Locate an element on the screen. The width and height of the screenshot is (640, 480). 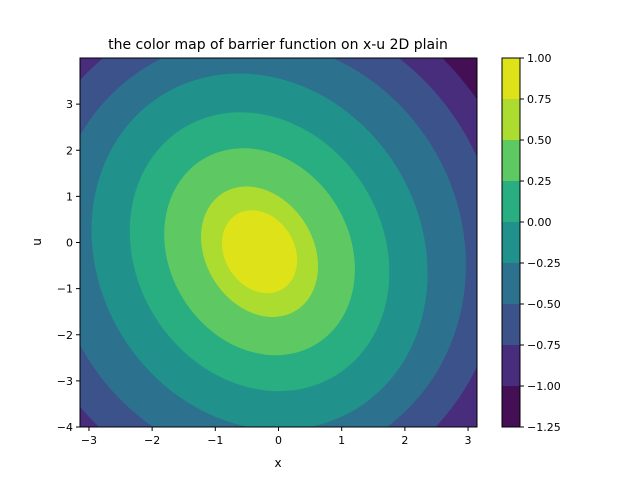
colorbar-tick-label: −0.25 is located at coordinates (544, 263).